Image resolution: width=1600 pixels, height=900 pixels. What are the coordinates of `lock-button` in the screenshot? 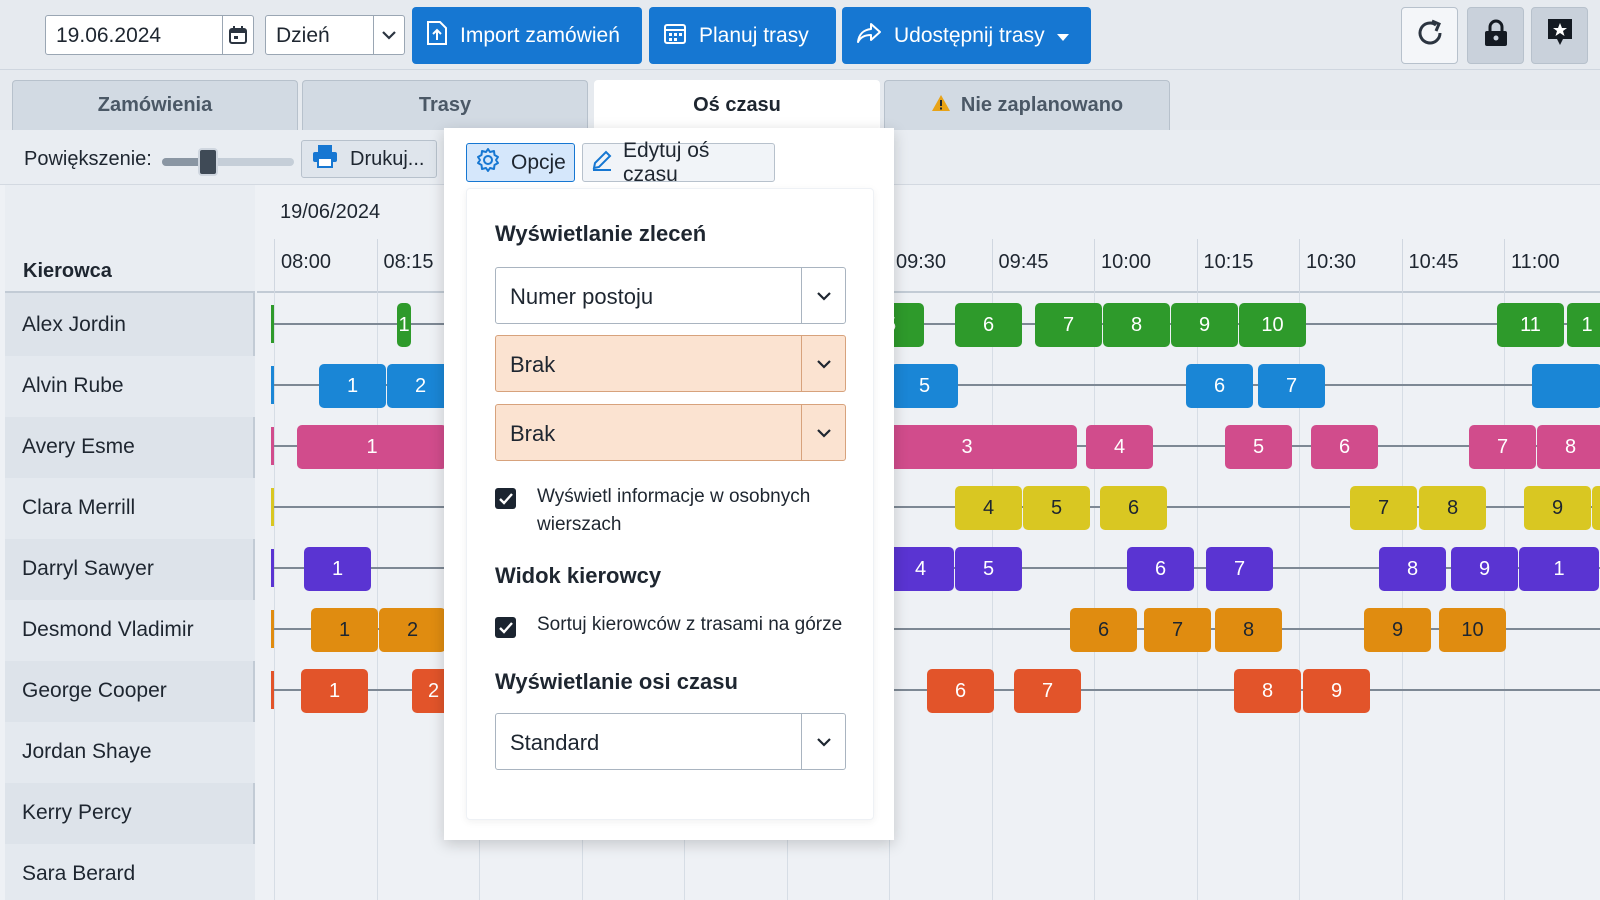 It's located at (1495, 35).